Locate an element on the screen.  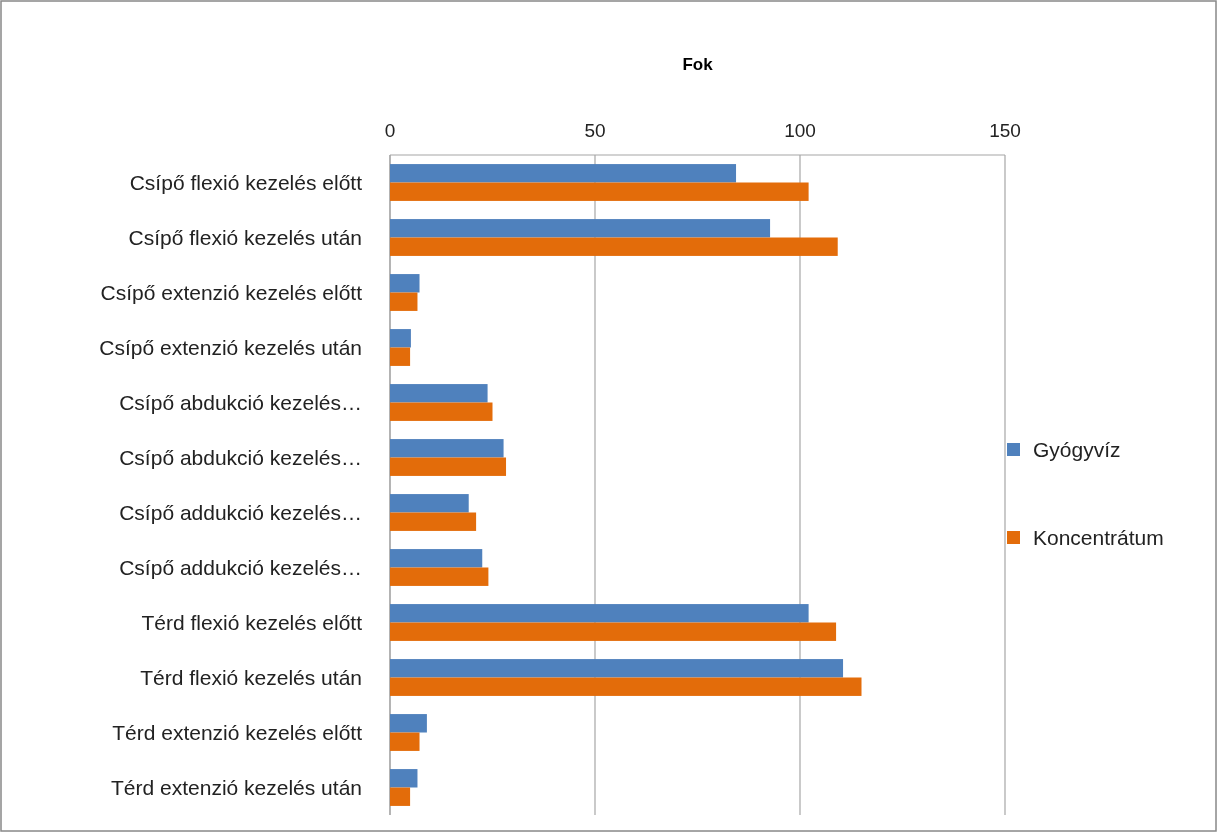
legend-label: Koncentrátum is located at coordinates (1098, 537).